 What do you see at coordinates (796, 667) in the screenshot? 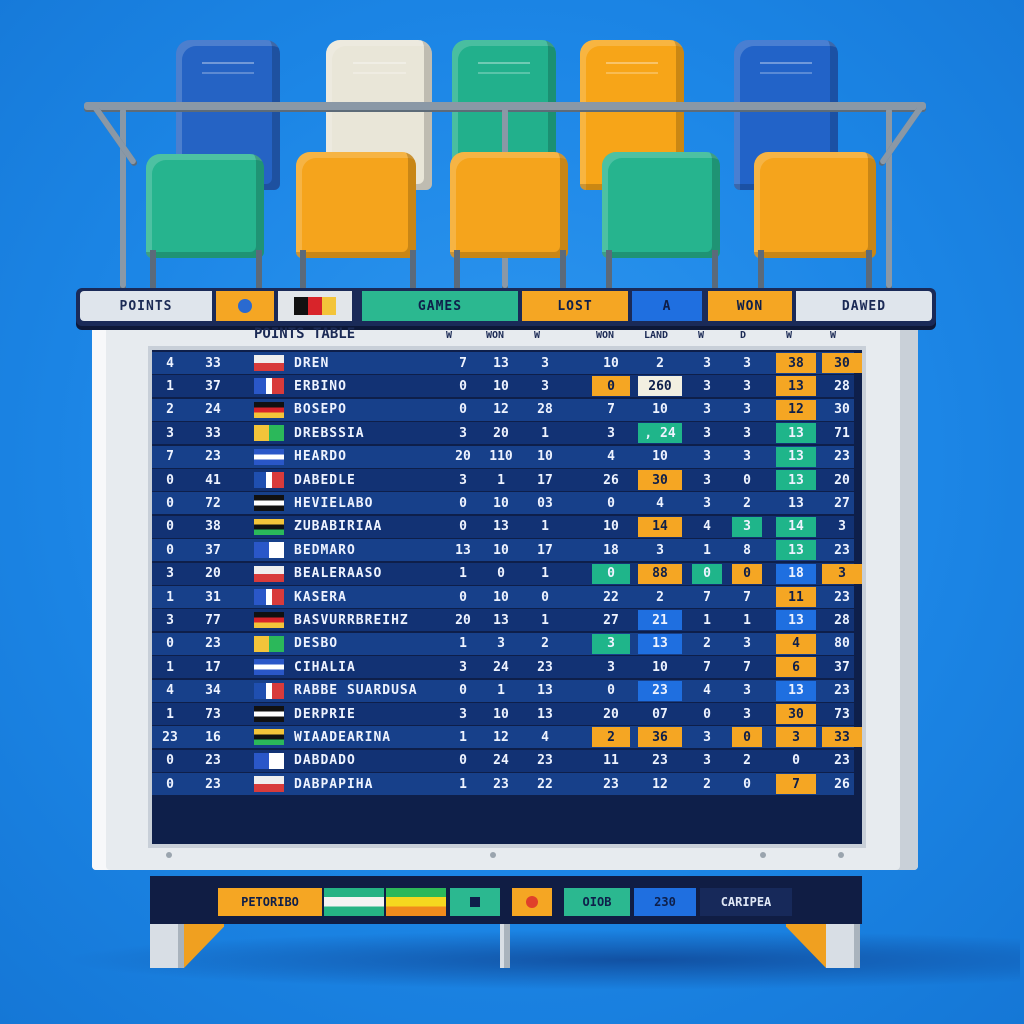
I see `stat-cell: 6` at bounding box center [796, 667].